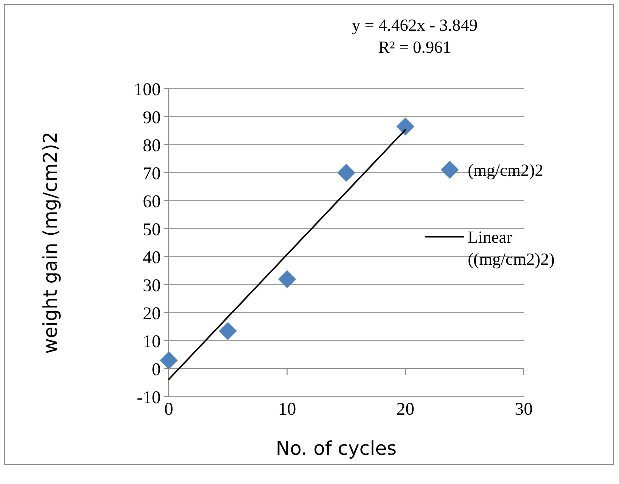 Image resolution: width=619 pixels, height=484 pixels. Describe the element at coordinates (405, 409) in the screenshot. I see `x-tick-label: 20` at that location.